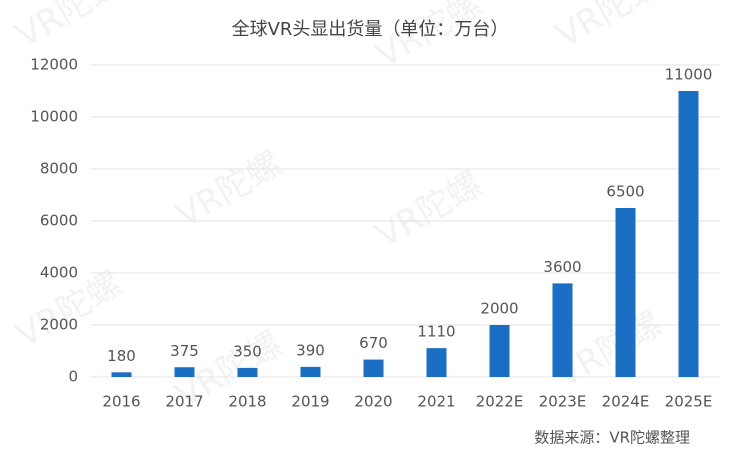  What do you see at coordinates (310, 402) in the screenshot?
I see `x-tick-label: 2019` at bounding box center [310, 402].